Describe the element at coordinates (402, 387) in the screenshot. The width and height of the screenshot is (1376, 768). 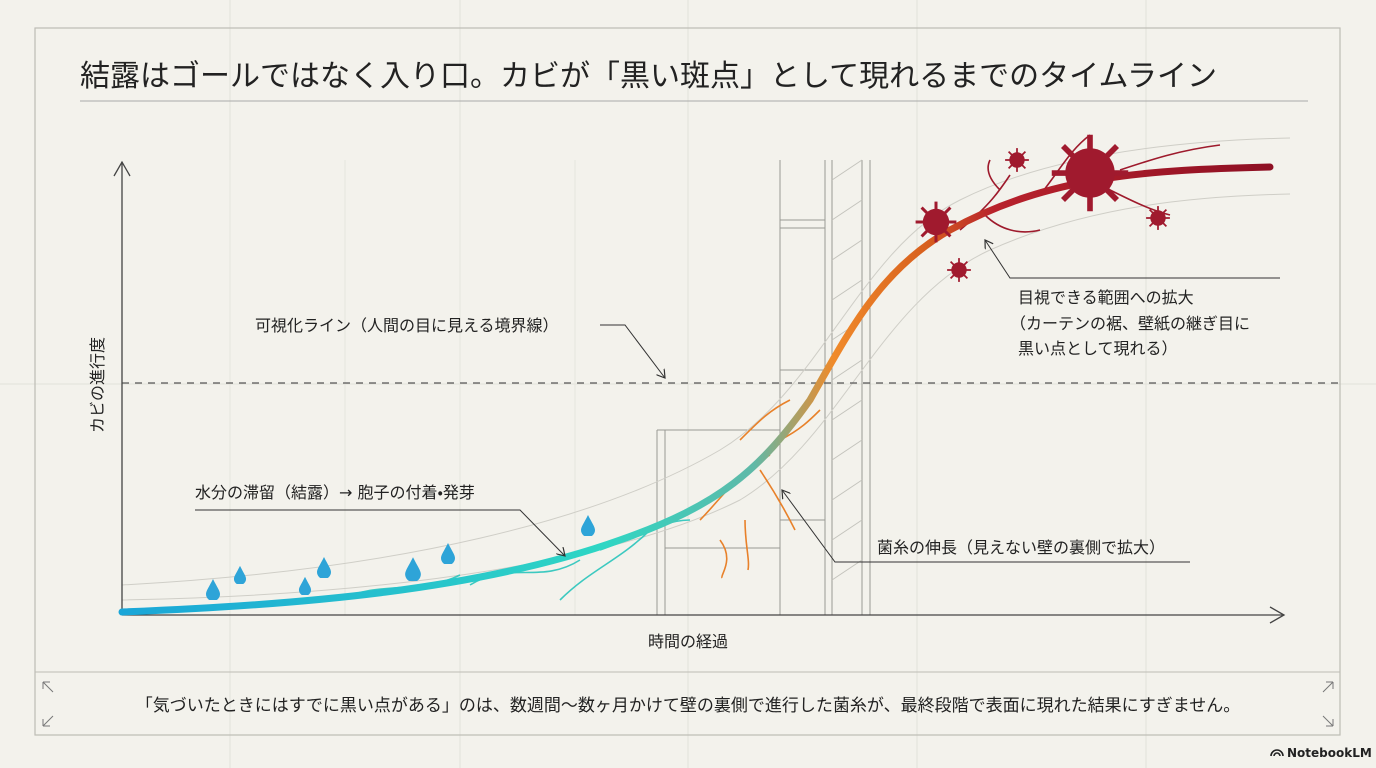
I see `plot-grid` at that location.